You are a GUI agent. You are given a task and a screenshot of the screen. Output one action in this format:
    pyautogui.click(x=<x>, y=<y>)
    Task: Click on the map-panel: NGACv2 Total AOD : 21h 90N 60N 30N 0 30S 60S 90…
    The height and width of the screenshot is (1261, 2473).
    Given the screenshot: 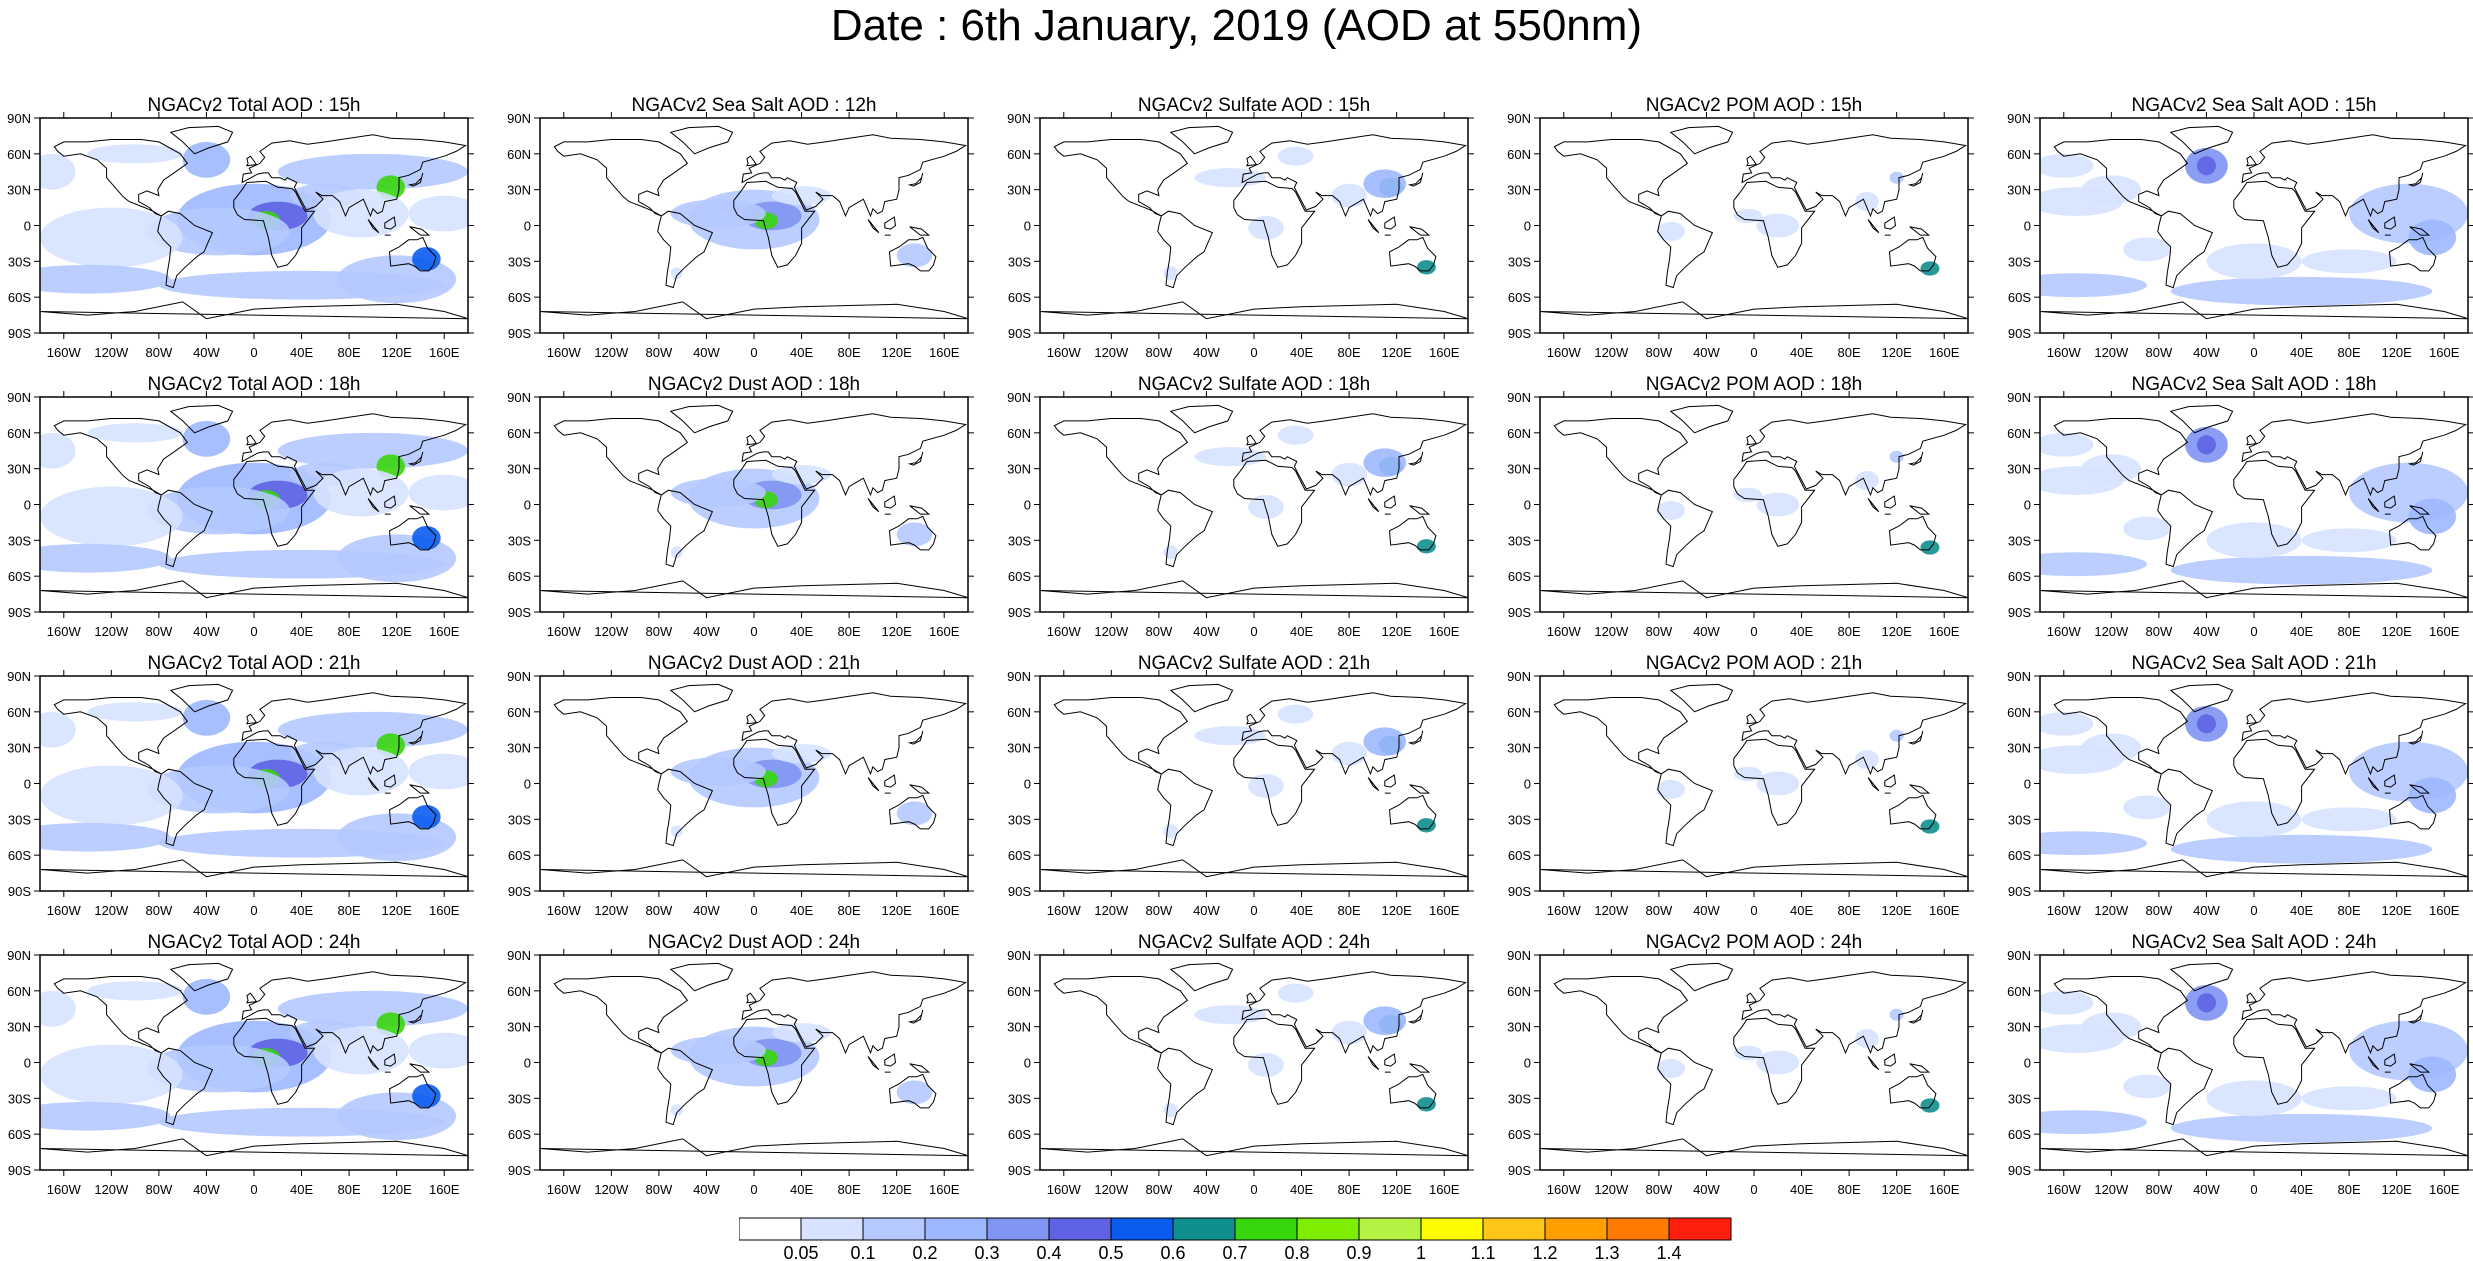 What is the action you would take?
    pyautogui.click(x=240, y=791)
    